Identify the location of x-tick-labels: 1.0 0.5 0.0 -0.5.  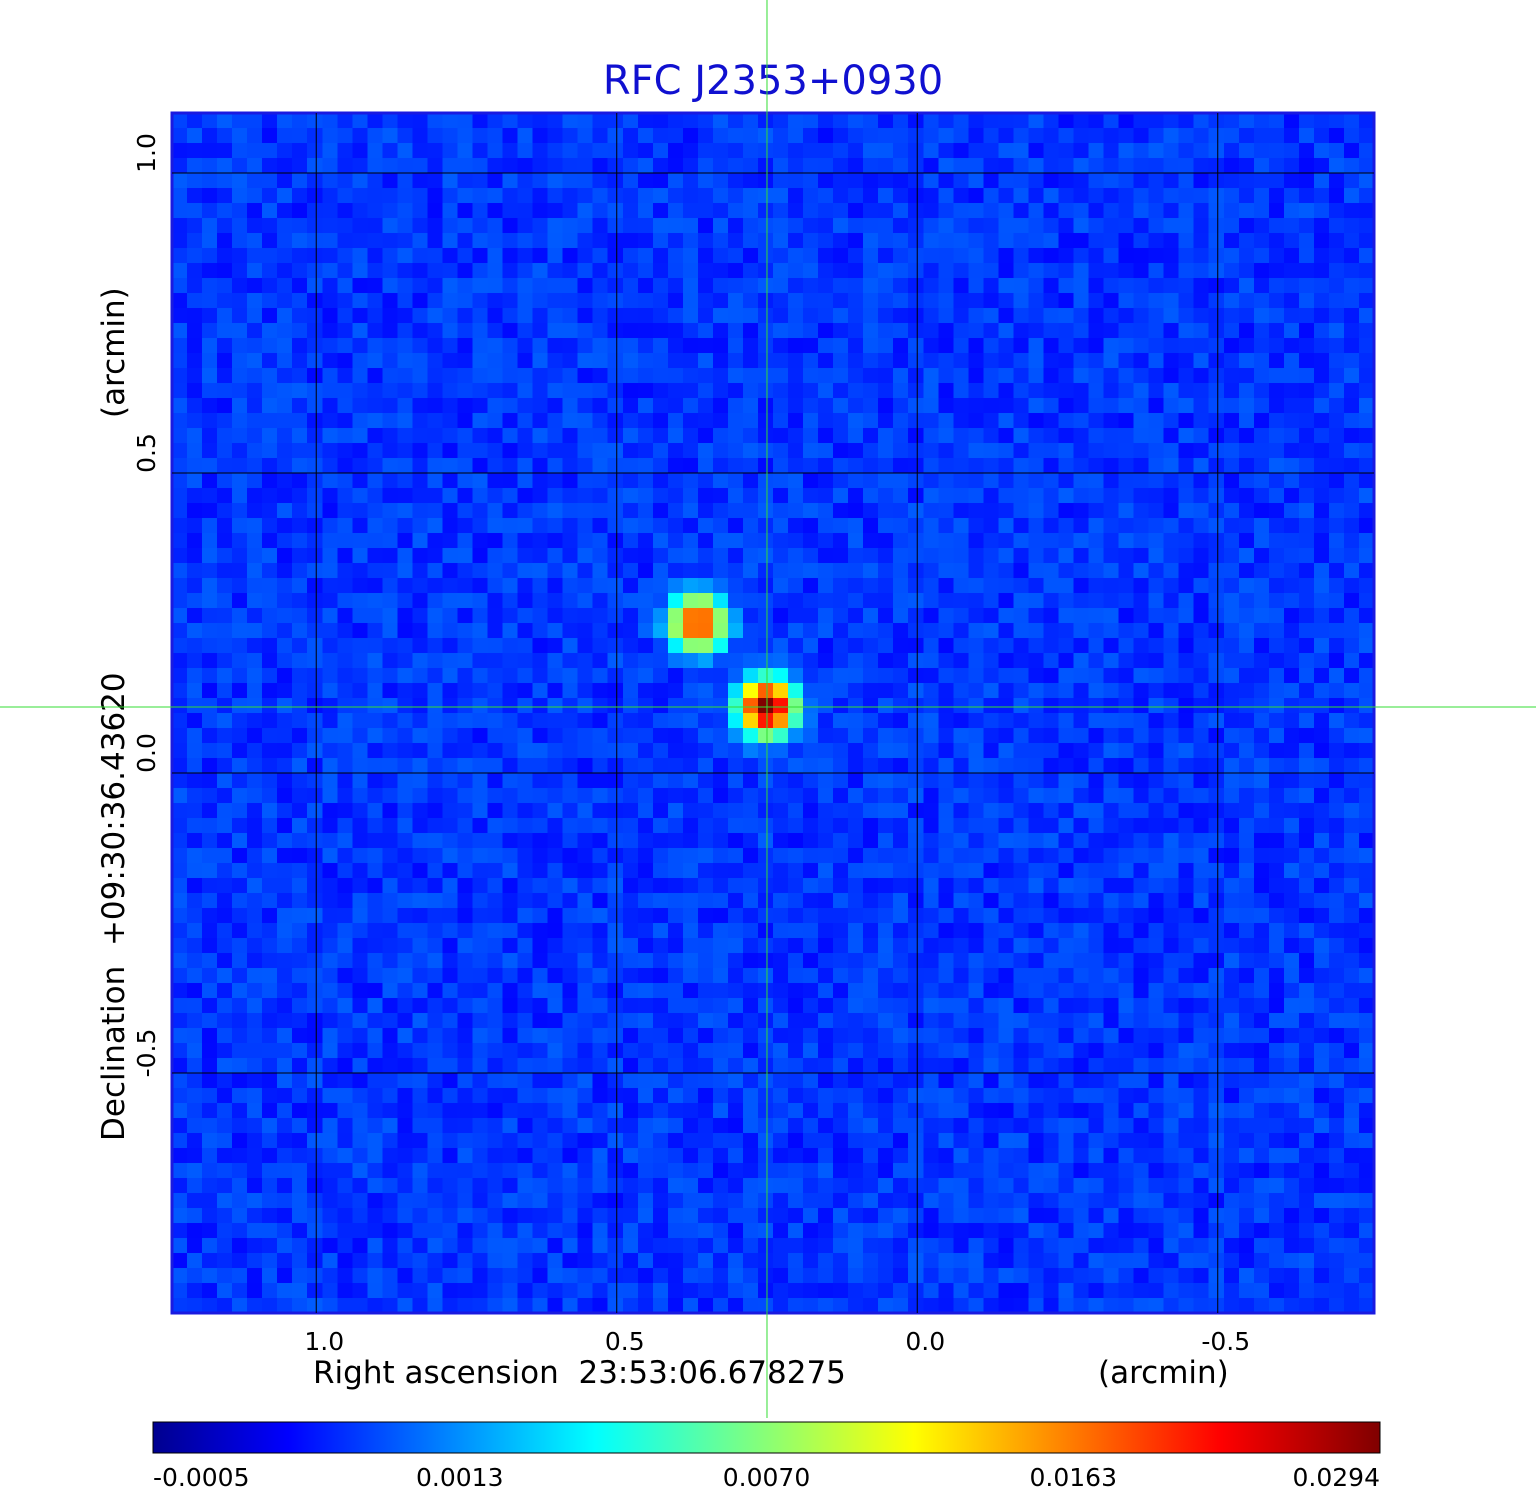
(777, 1341).